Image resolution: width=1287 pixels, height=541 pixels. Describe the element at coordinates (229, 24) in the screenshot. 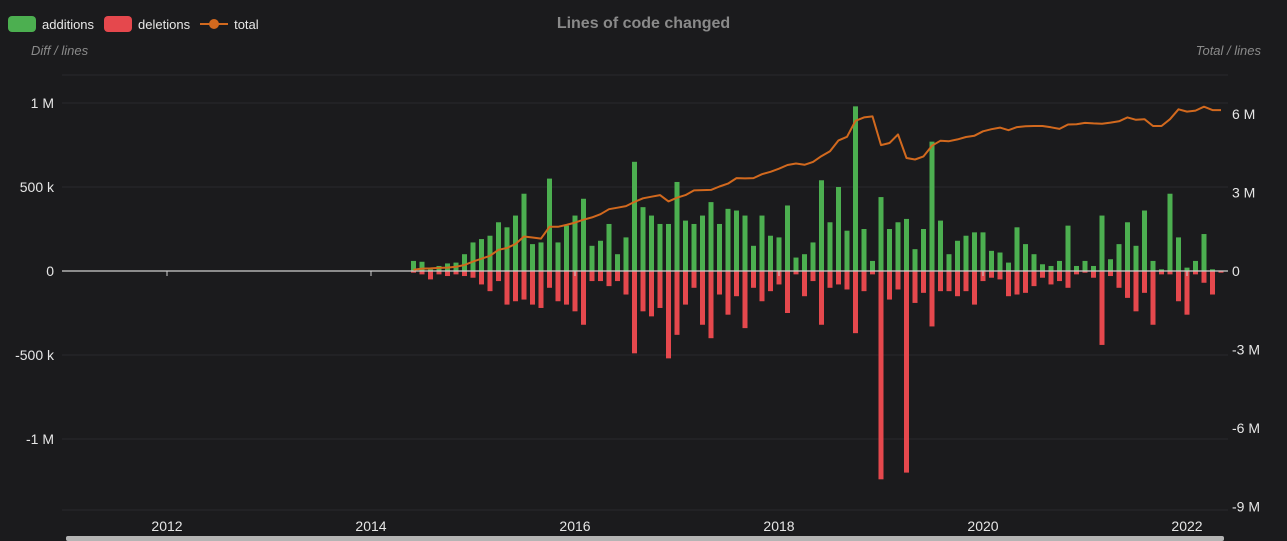

I see `legend-total: total` at that location.